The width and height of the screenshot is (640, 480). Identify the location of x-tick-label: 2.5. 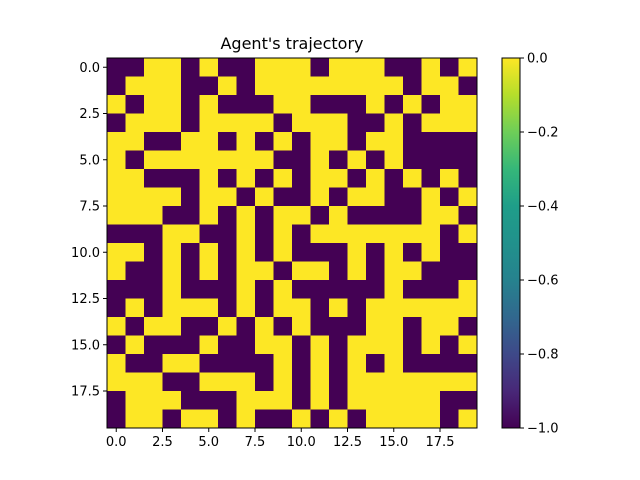
(162, 442).